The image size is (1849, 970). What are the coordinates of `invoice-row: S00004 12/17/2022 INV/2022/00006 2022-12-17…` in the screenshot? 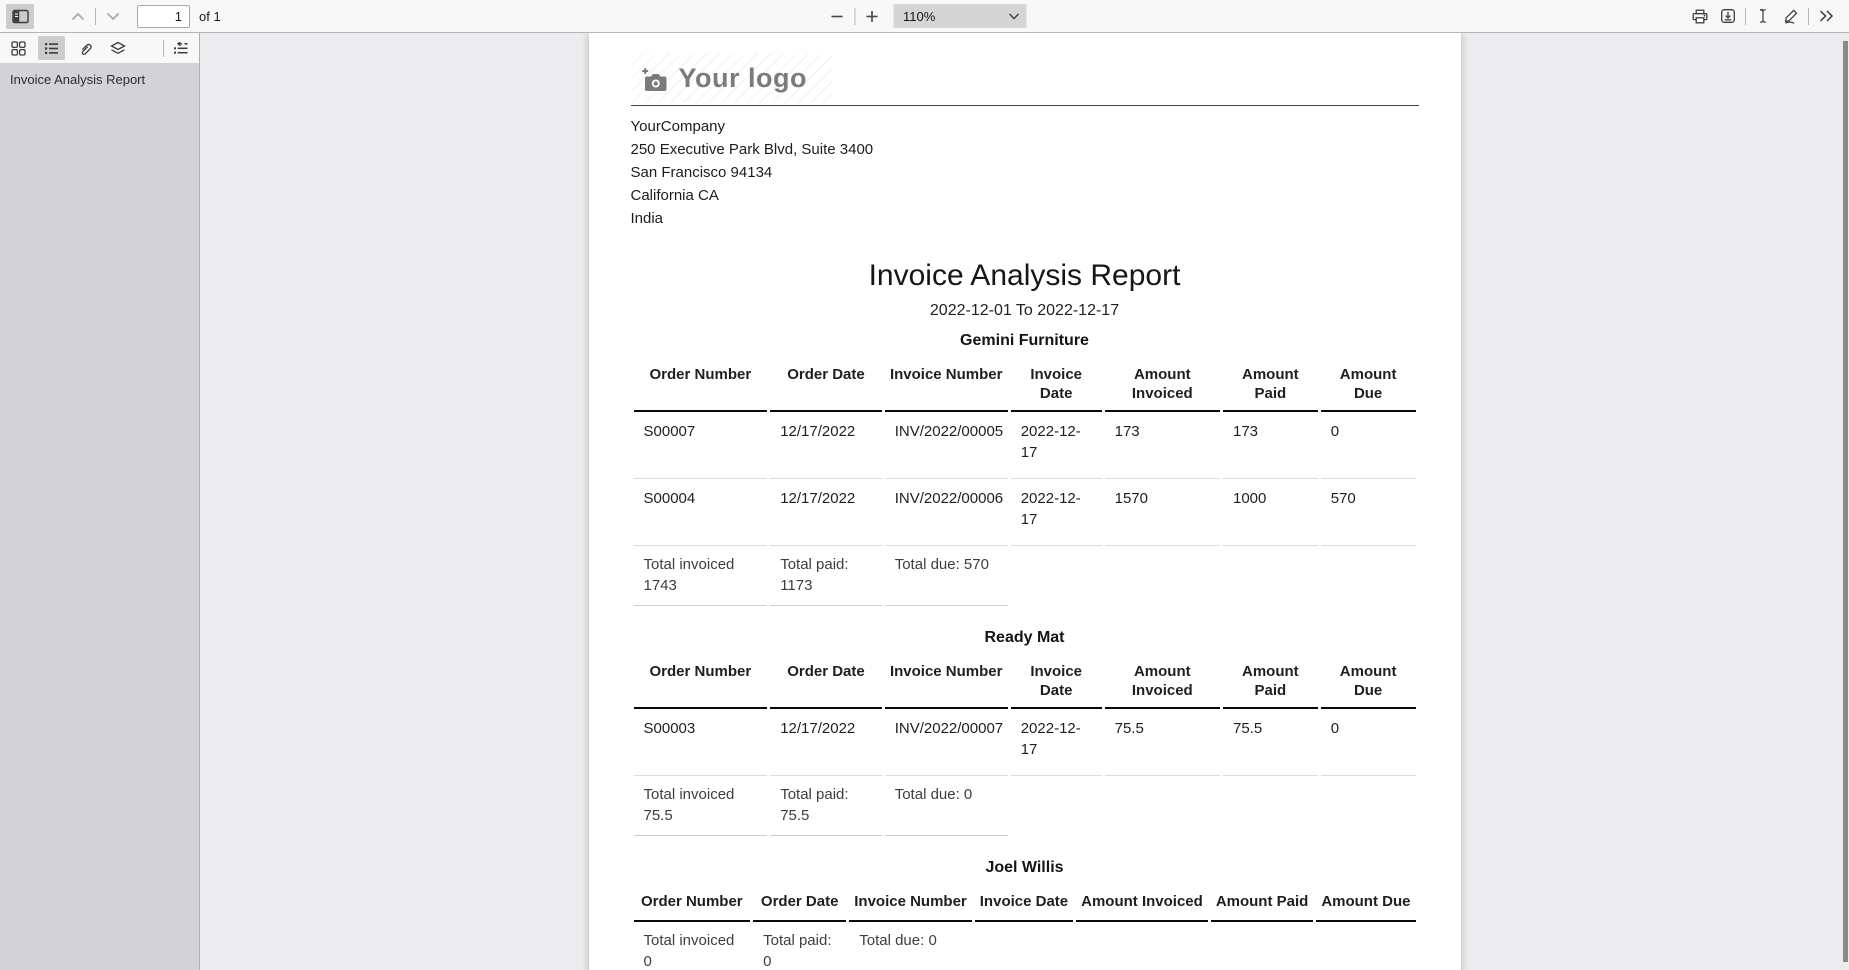 It's located at (1024, 512).